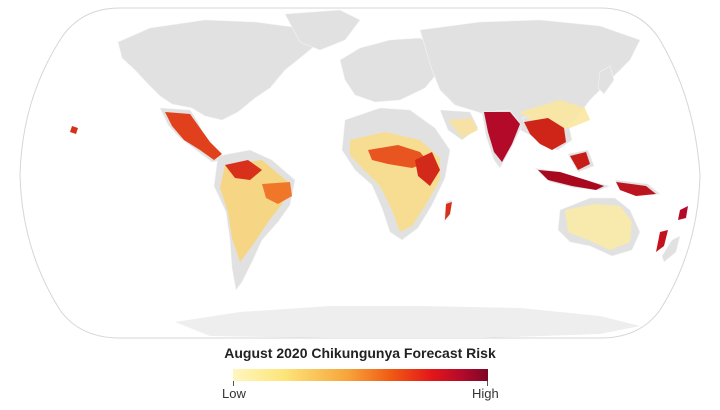 The height and width of the screenshot is (410, 720). What do you see at coordinates (233, 383) in the screenshot?
I see `legend-tick-low` at bounding box center [233, 383].